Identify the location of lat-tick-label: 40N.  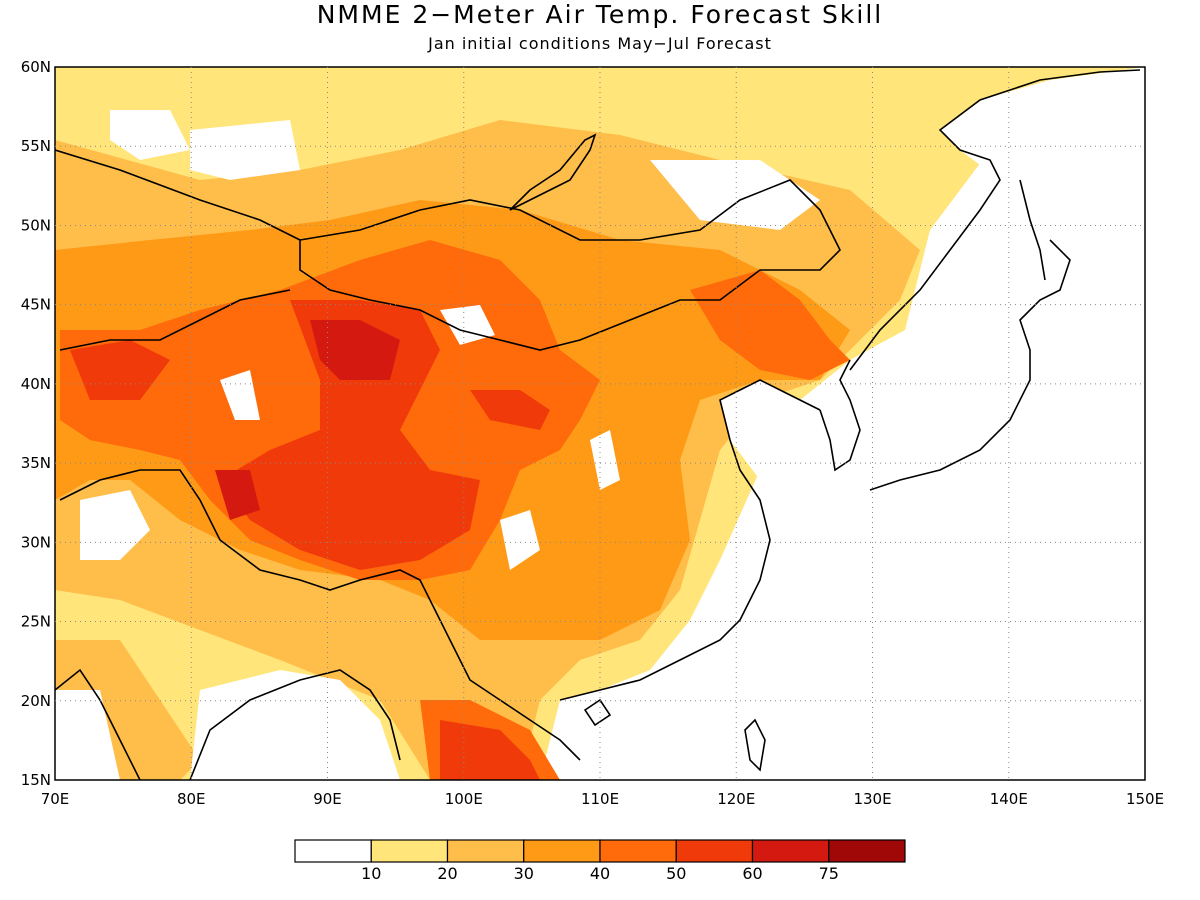
(36, 384).